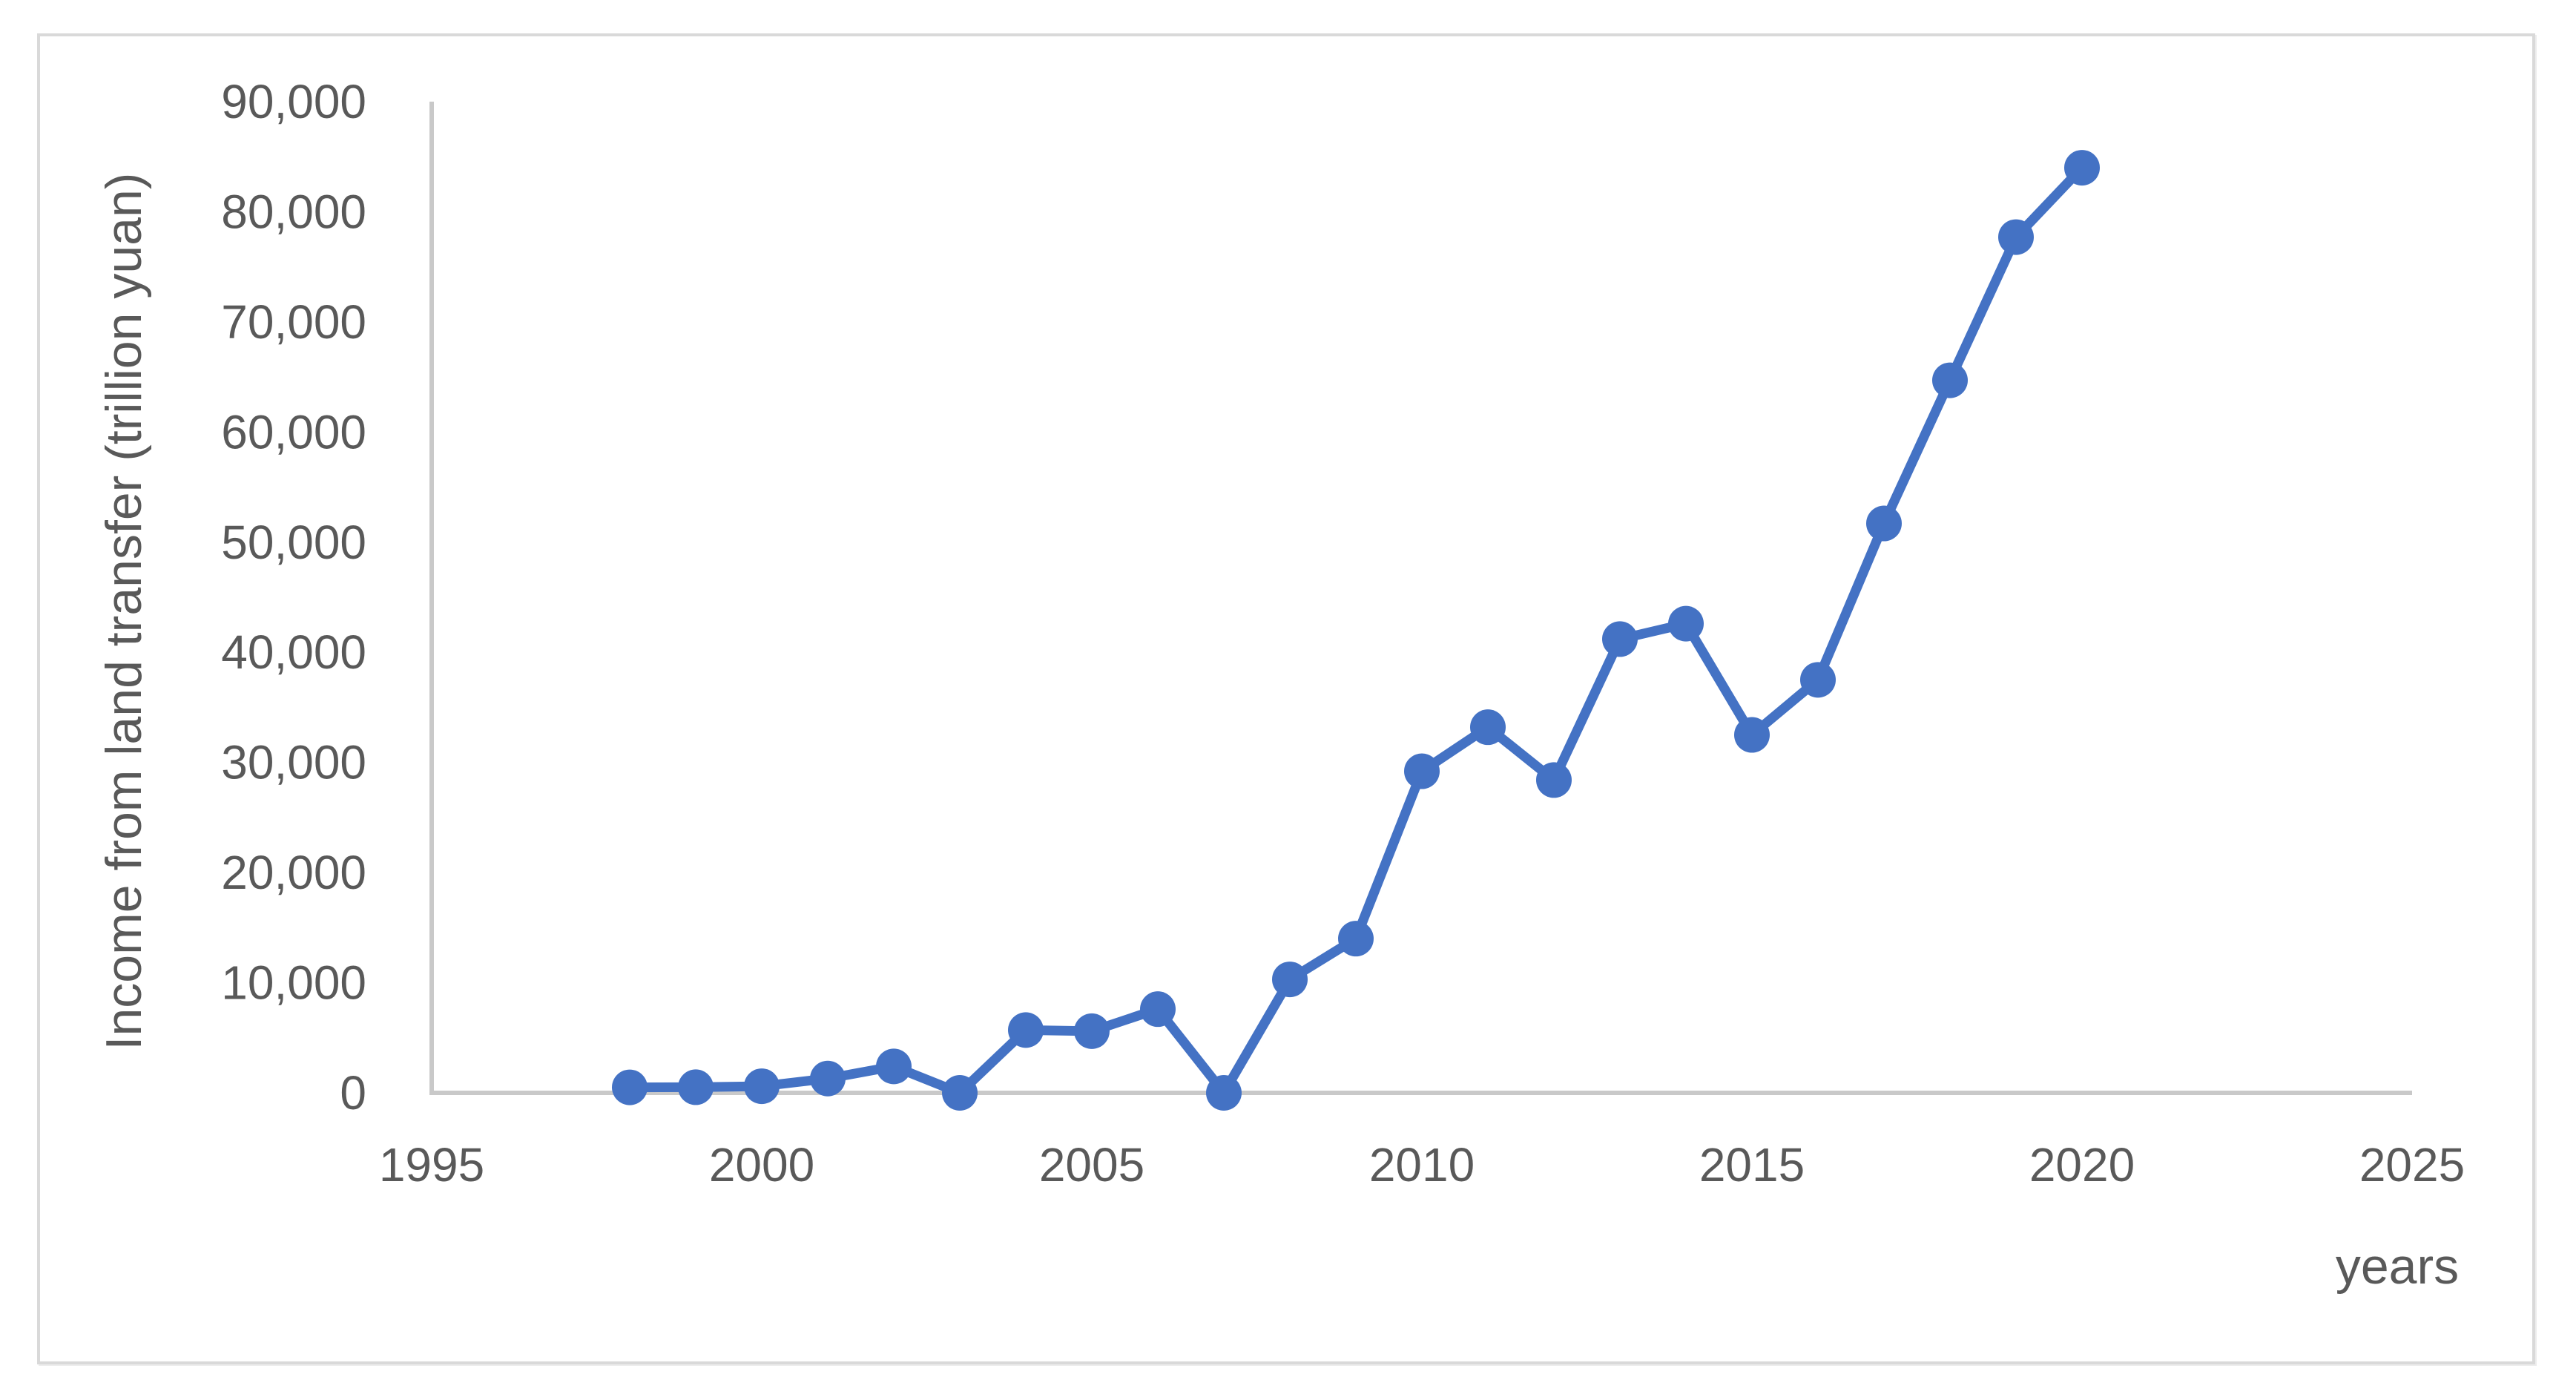 The width and height of the screenshot is (2576, 1400). Describe the element at coordinates (432, 1165) in the screenshot. I see `x-tick-label: 1995` at that location.